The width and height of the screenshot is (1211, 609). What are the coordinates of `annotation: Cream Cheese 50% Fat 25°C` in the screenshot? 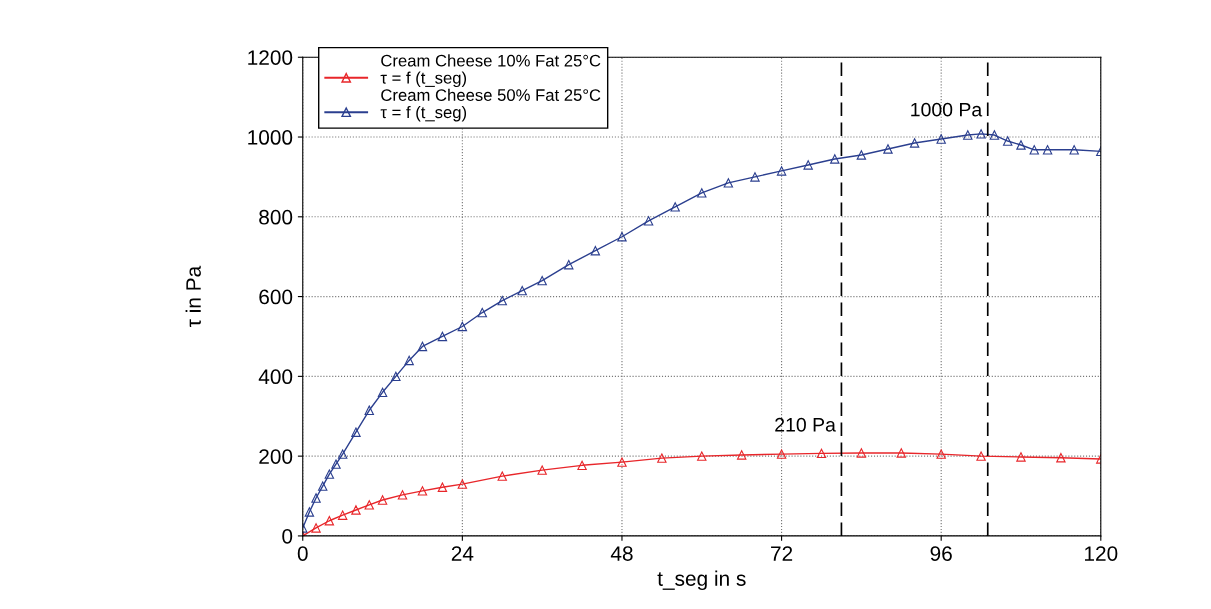 It's located at (491, 94).